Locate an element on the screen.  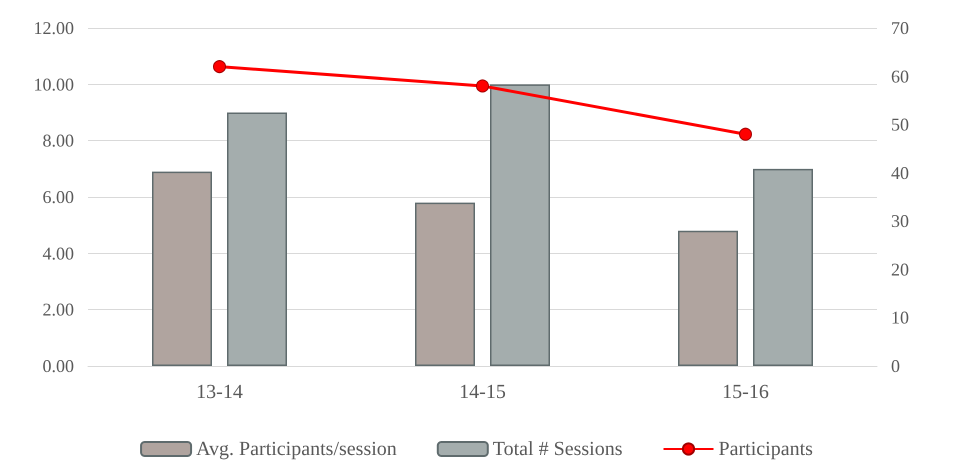
y-tick-label: 6.00 is located at coordinates (58, 197).